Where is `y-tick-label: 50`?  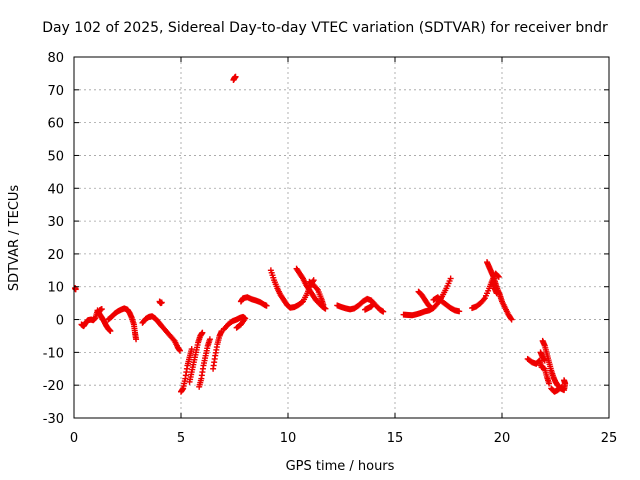
y-tick-label: 50 is located at coordinates (55, 156).